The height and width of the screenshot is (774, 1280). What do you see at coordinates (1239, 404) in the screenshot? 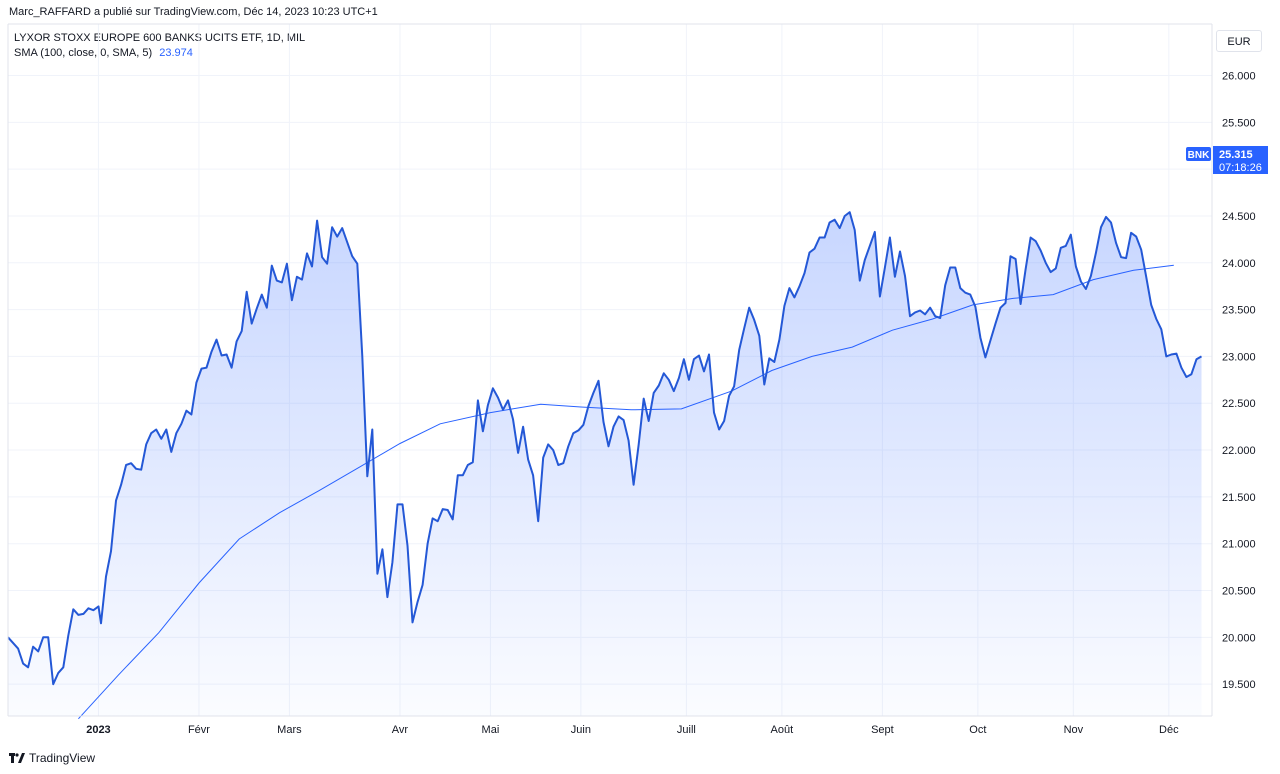
I see `y-tick-label: 22.500` at bounding box center [1239, 404].